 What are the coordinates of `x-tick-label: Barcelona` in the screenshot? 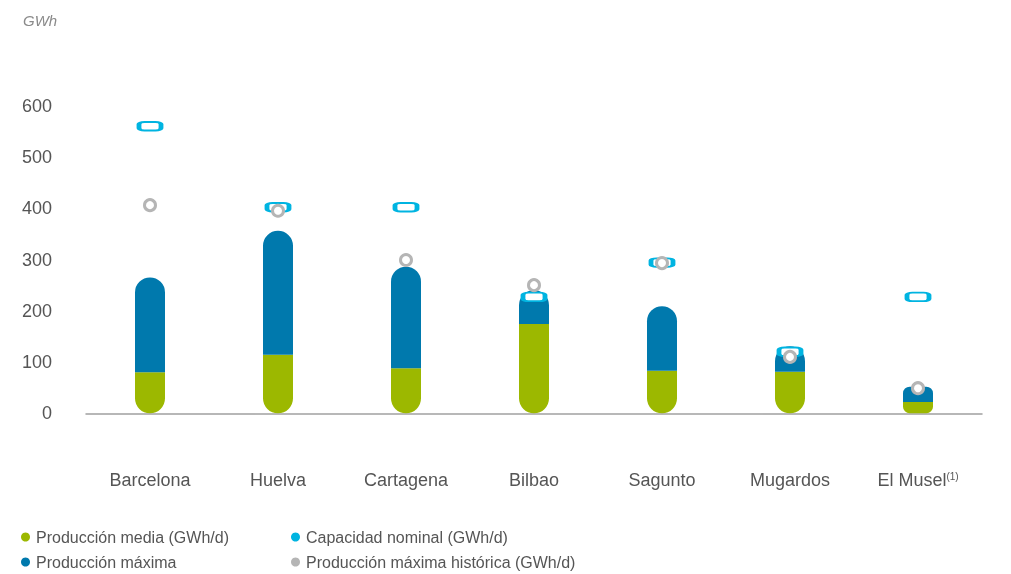 It's located at (150, 480).